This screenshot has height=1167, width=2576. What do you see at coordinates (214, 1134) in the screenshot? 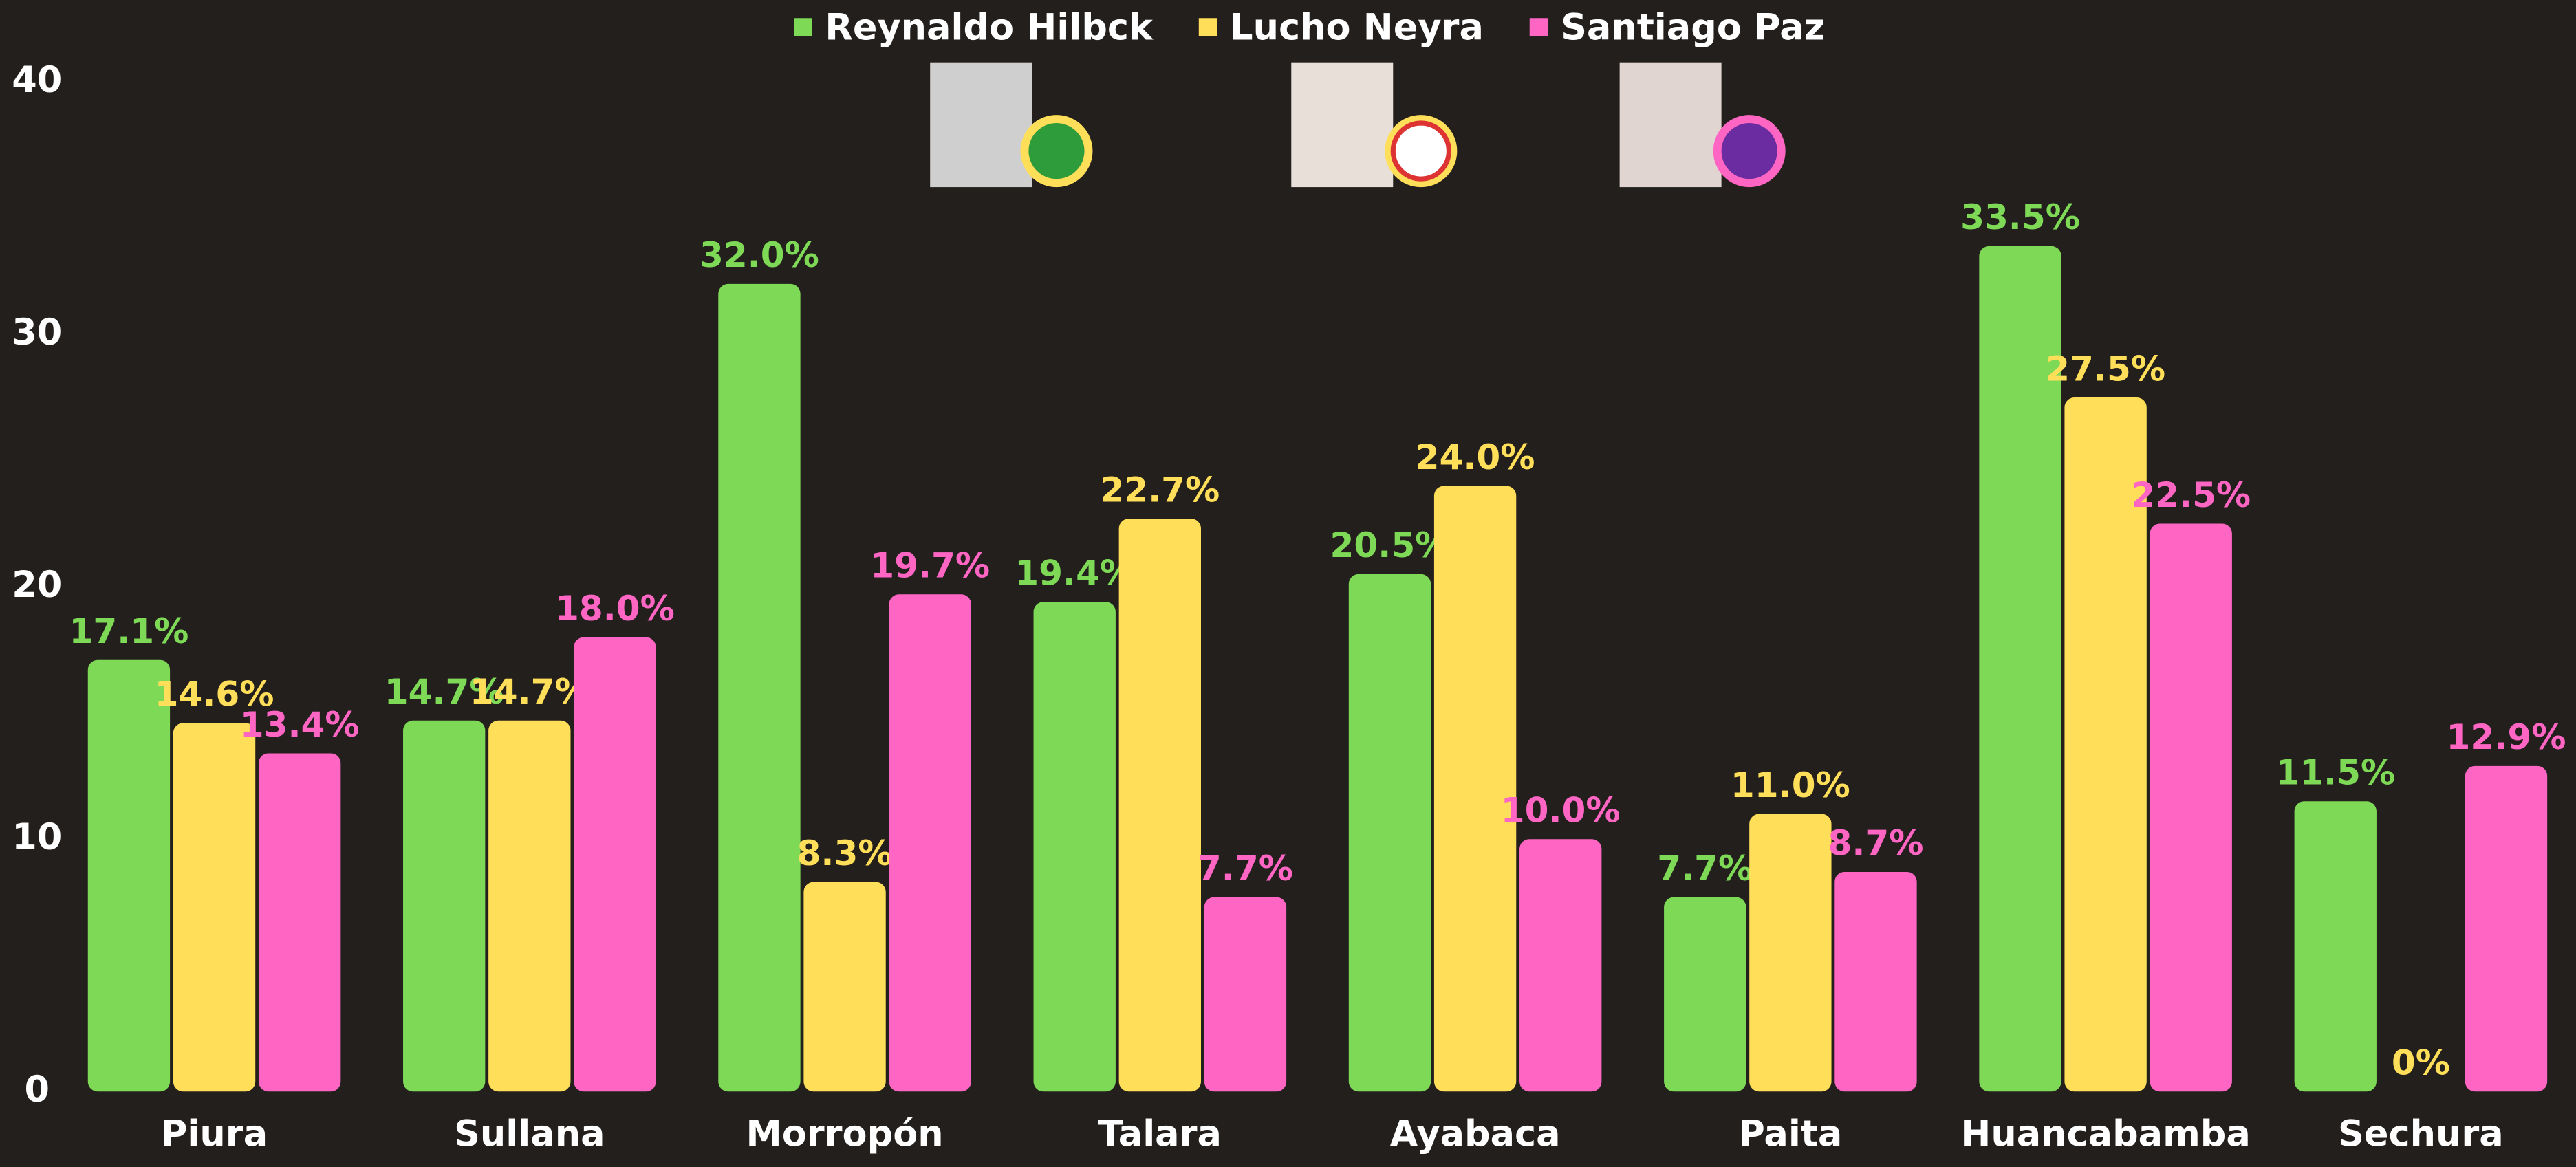
I see `x-tick-label: Piura` at bounding box center [214, 1134].